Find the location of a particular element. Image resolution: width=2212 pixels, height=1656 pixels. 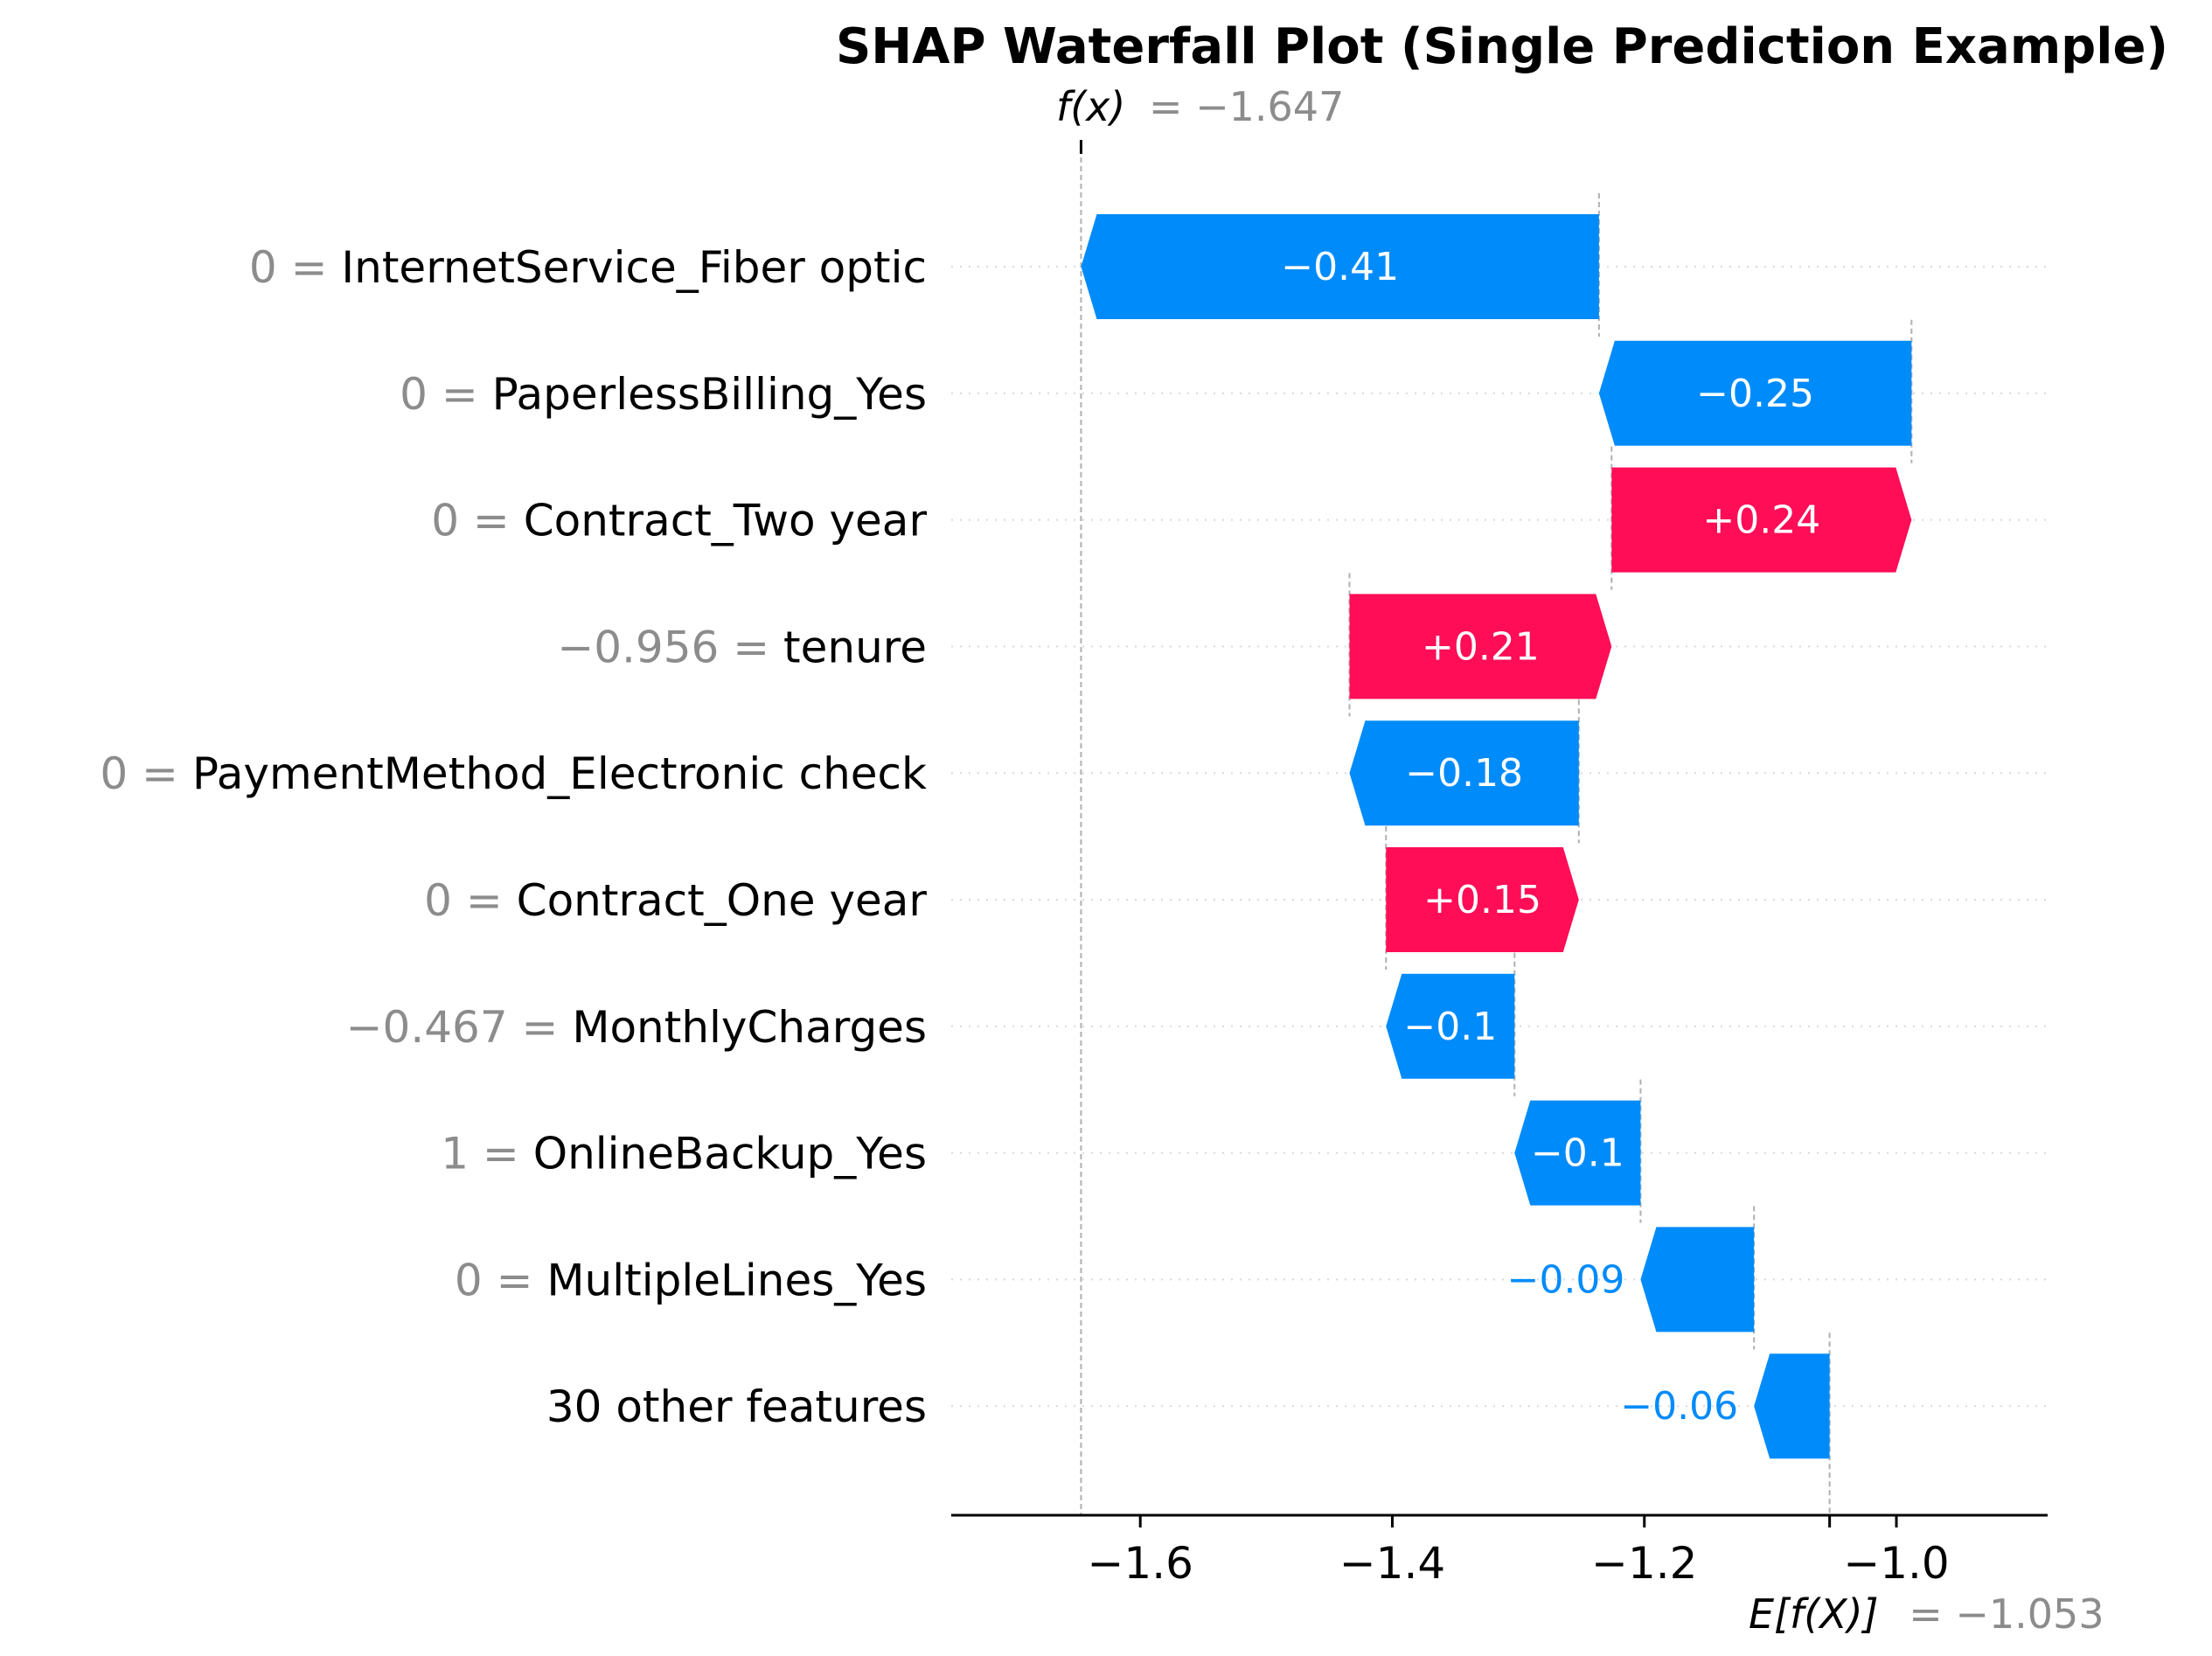

feature-name: Contract_One year is located at coordinates (722, 900).